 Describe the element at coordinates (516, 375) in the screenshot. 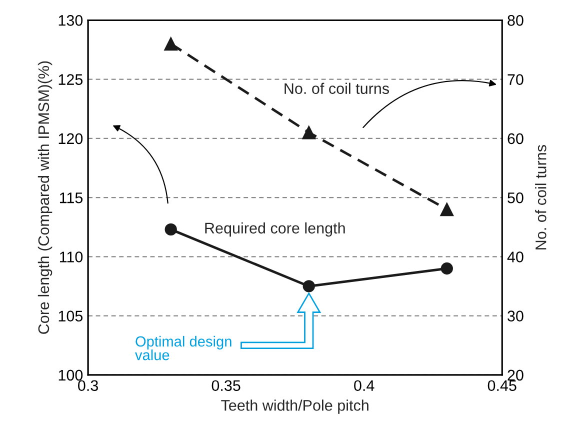

I see `y2-tick-label: 20` at that location.